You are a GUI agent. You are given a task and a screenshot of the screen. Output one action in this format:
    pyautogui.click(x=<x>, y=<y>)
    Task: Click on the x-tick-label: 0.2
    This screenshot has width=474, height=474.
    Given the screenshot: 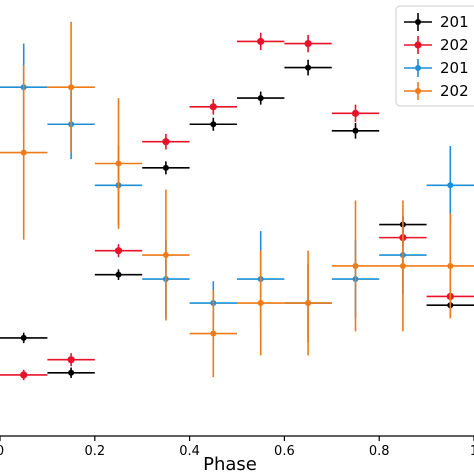 What is the action you would take?
    pyautogui.click(x=94, y=451)
    